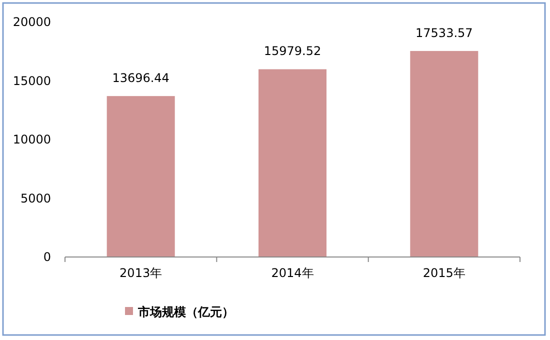 Image resolution: width=550 pixels, height=340 pixels. Describe the element at coordinates (35, 198) in the screenshot. I see `y-tick-label: 5000` at that location.